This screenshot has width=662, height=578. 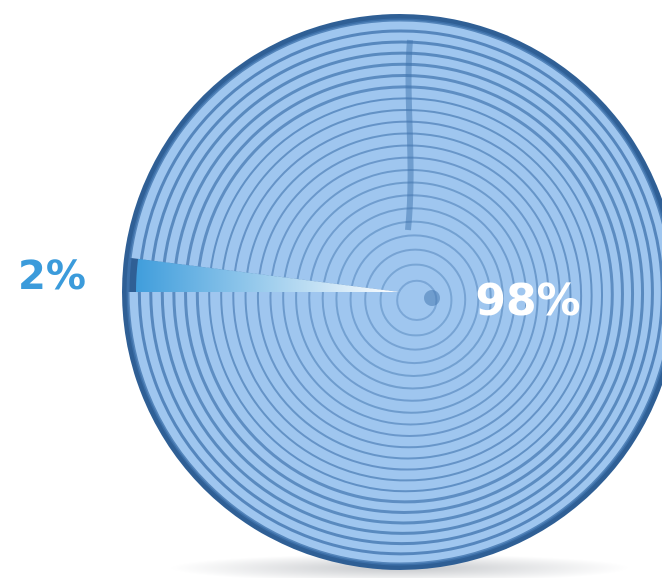 I want to click on data-label: 2%, so click(x=52, y=276).